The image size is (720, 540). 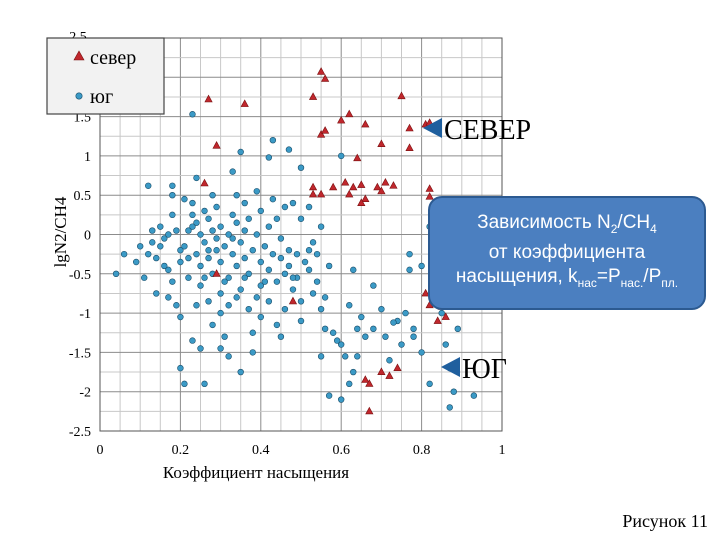 I want to click on y-tick-label: 0.5, so click(x=83, y=196).